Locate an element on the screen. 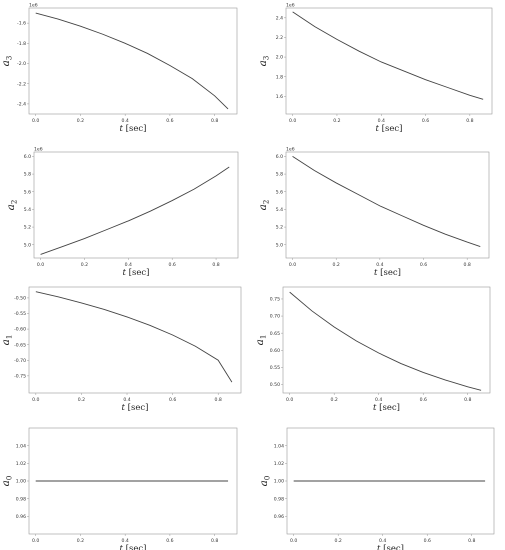 The height and width of the screenshot is (550, 505). y-tick-label: -1.6 is located at coordinates (21, 24).